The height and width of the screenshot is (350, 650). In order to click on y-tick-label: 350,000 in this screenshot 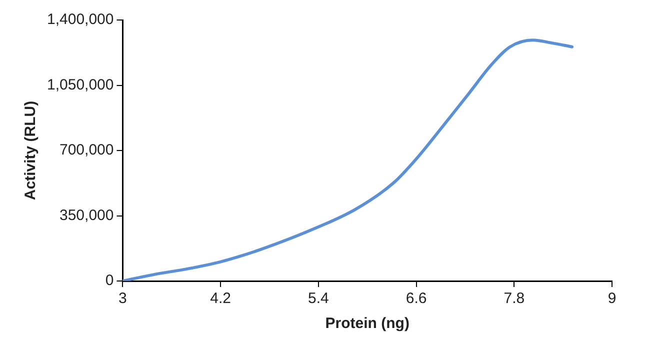, I will do `click(86, 215)`.